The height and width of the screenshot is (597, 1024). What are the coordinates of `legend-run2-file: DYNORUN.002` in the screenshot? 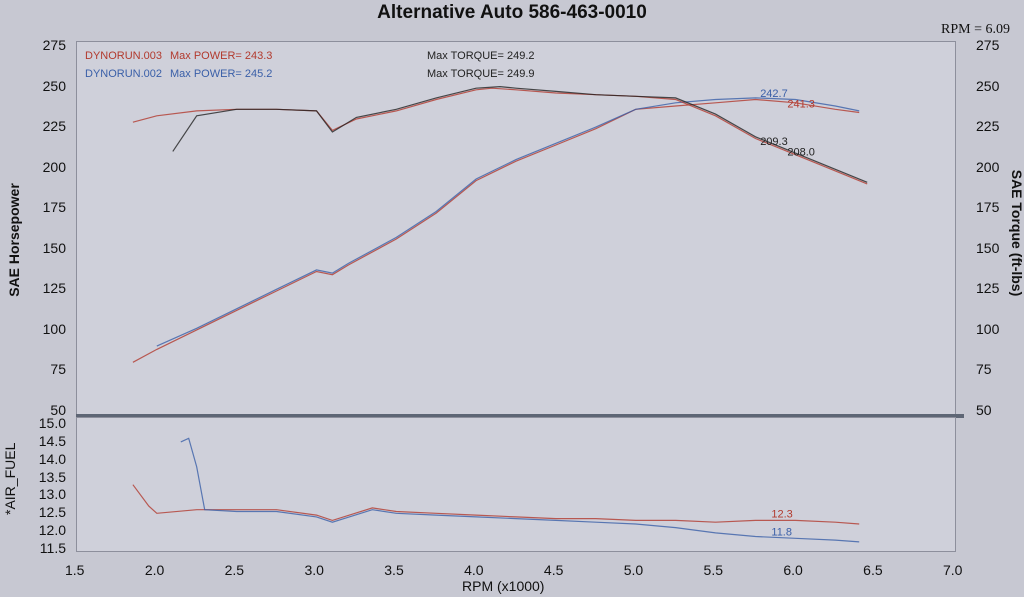 It's located at (123, 74).